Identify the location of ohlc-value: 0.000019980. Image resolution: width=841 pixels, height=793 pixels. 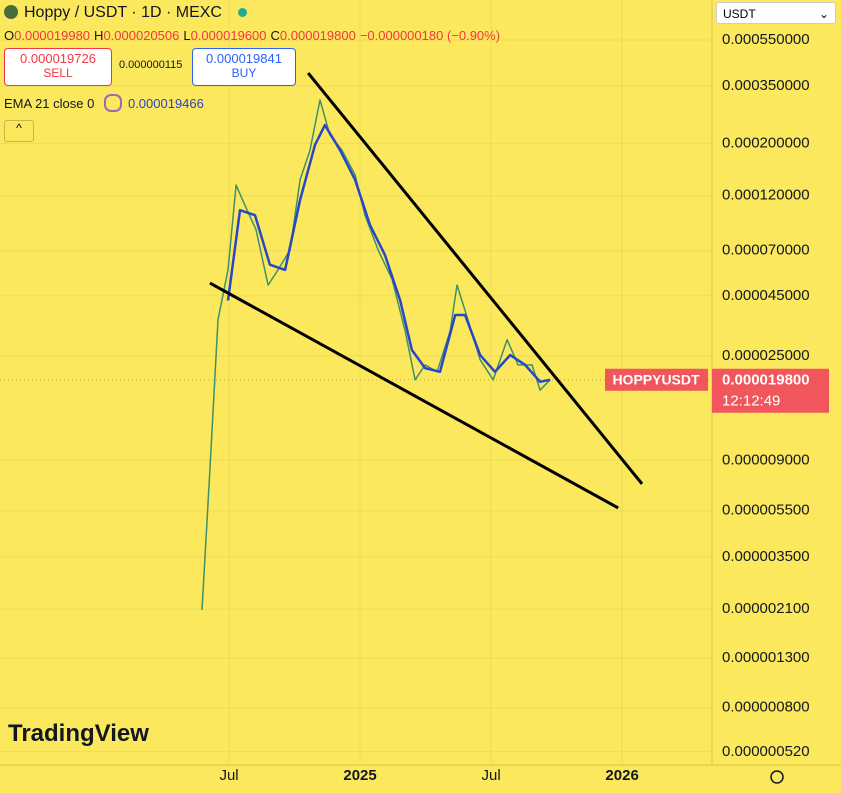
(52, 35).